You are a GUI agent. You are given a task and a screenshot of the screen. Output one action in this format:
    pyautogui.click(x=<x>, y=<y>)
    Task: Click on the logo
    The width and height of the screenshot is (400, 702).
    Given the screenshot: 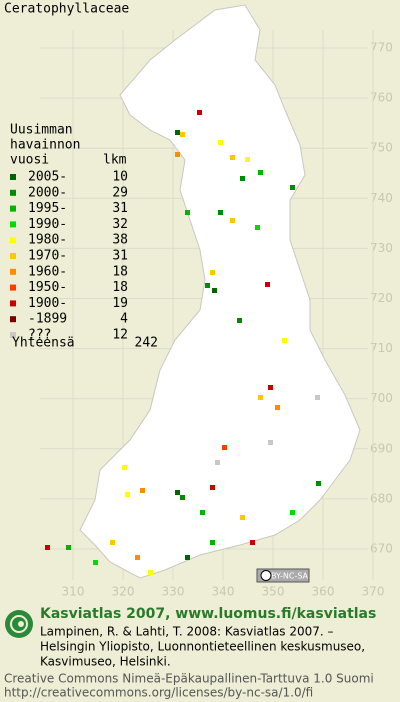 What is the action you would take?
    pyautogui.click(x=19, y=624)
    